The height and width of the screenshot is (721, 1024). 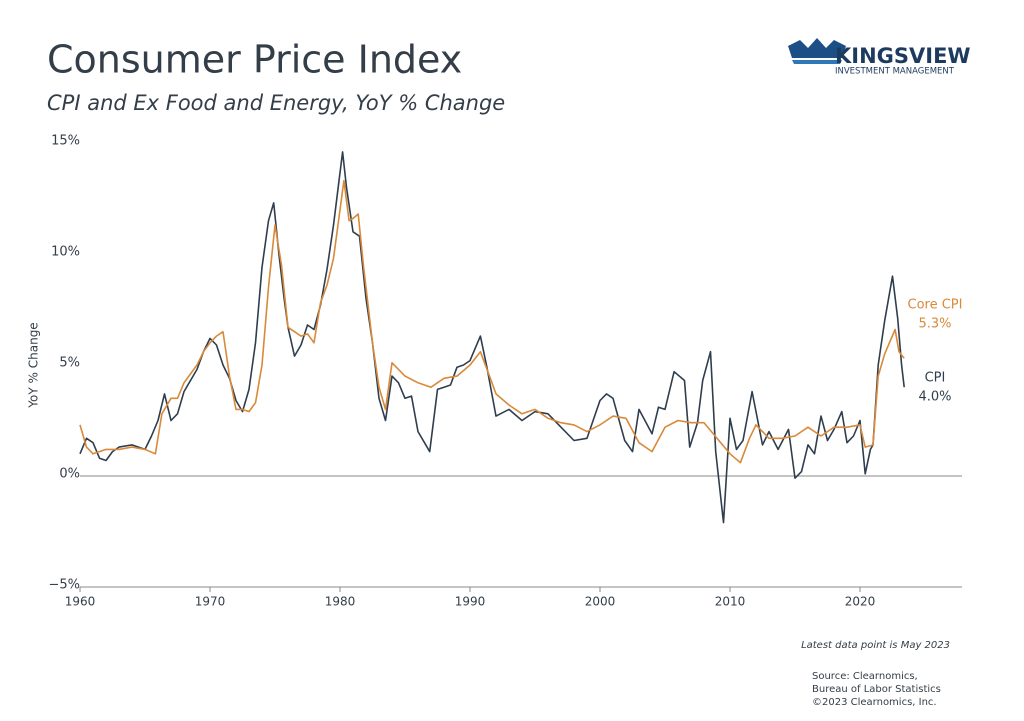 I want to click on y-tick-label: −5%, so click(x=64, y=585).